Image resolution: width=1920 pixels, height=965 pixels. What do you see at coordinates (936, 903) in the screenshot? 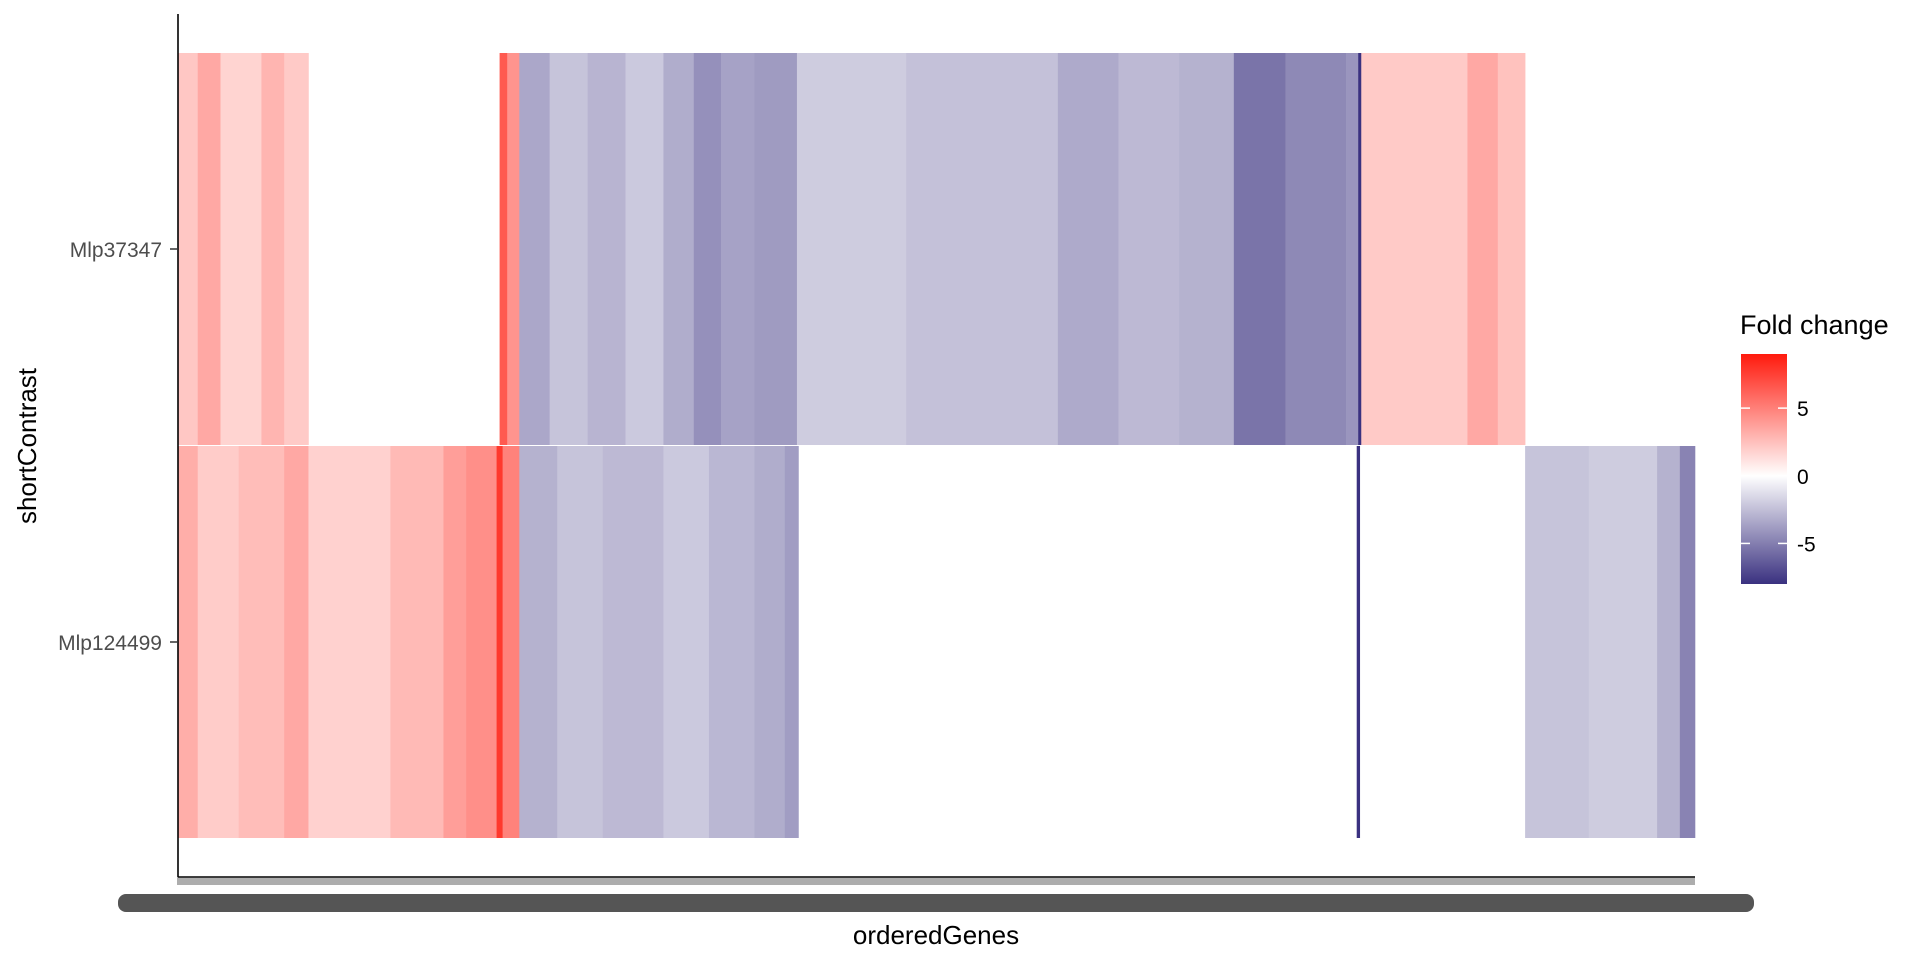
I see `x-tick-labels-overplotted` at bounding box center [936, 903].